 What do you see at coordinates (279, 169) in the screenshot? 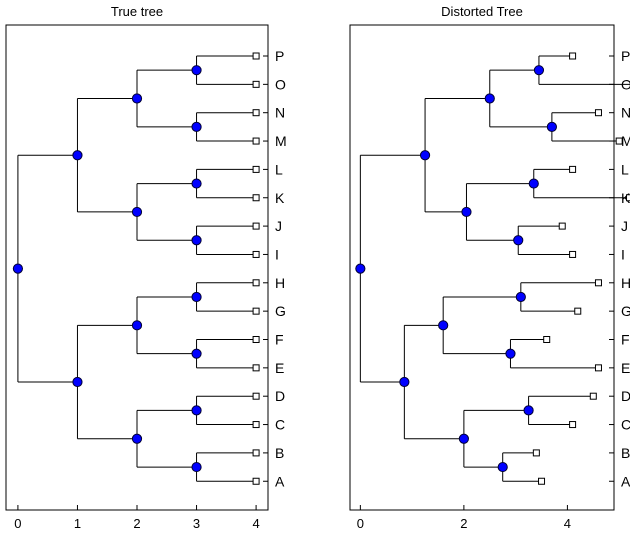
I see `leaf-label-L: L` at bounding box center [279, 169].